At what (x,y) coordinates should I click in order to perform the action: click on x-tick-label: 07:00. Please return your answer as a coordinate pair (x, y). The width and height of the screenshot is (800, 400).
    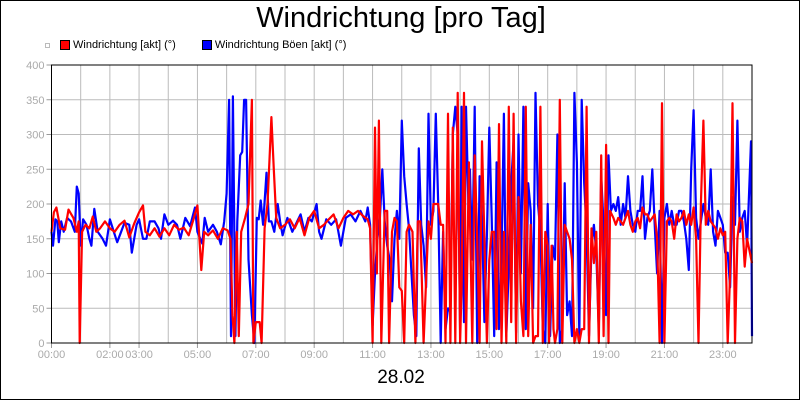
    Looking at the image, I should click on (256, 355).